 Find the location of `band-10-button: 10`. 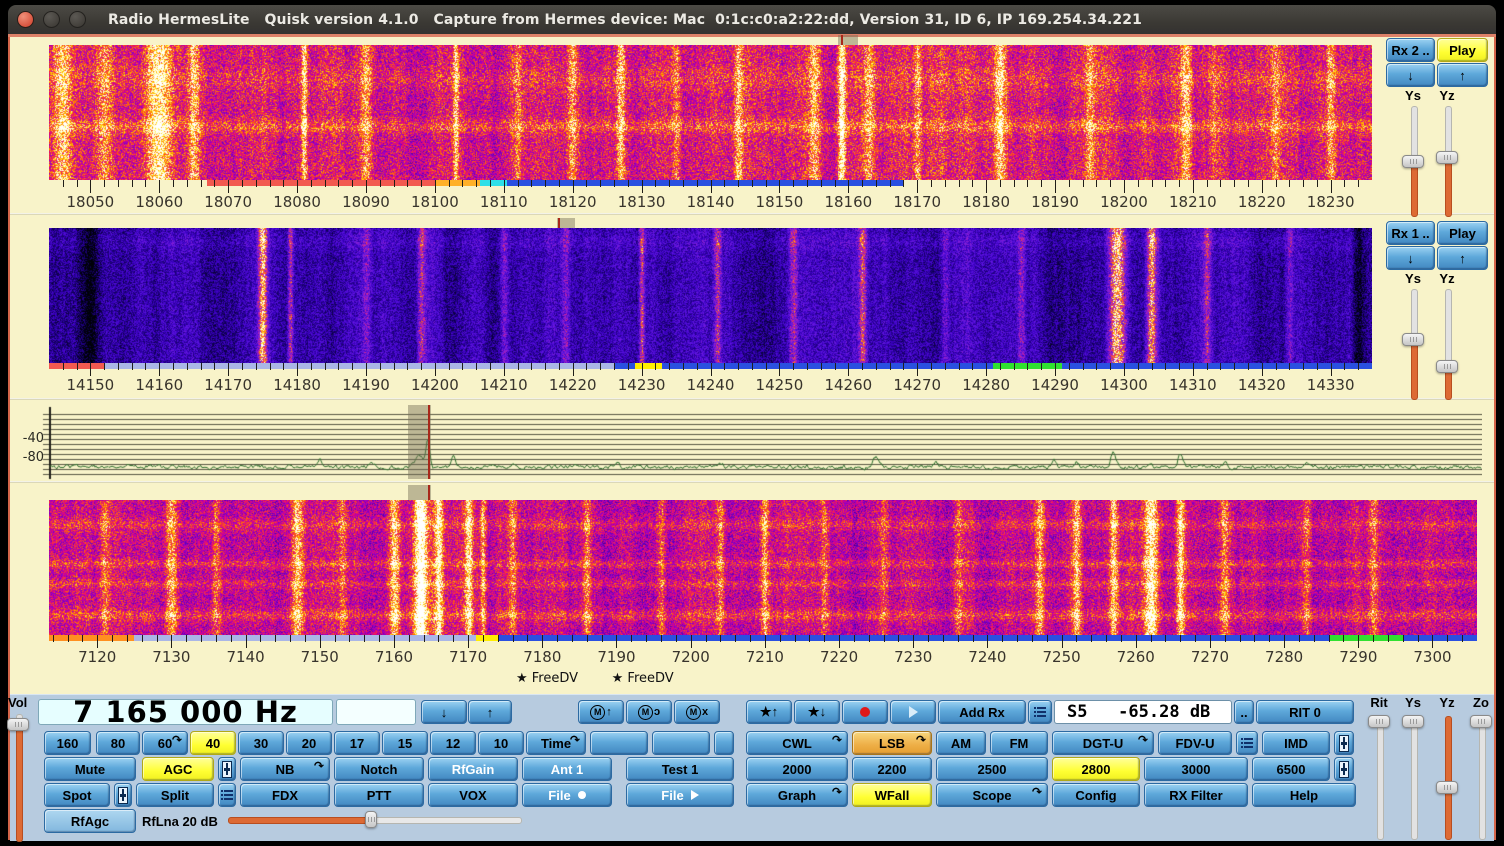

band-10-button: 10 is located at coordinates (501, 743).